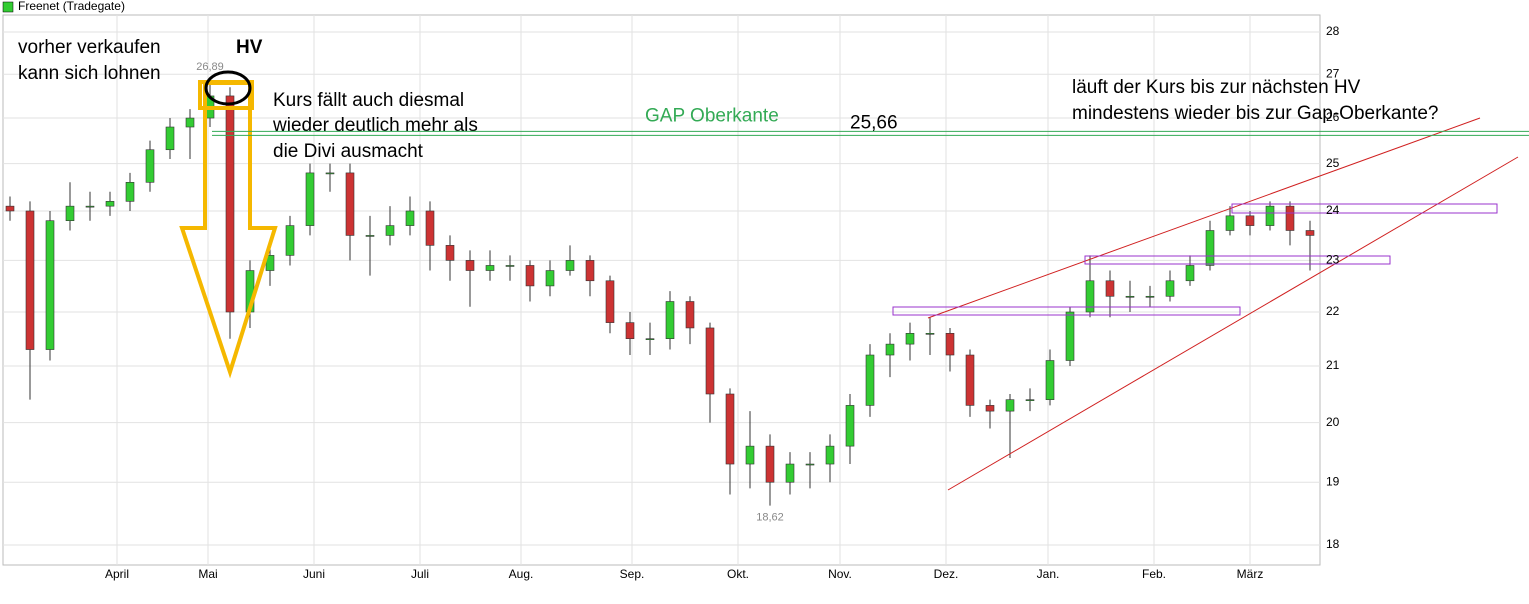 This screenshot has height=604, width=1529. I want to click on x-tick-label: Nov., so click(840, 574).